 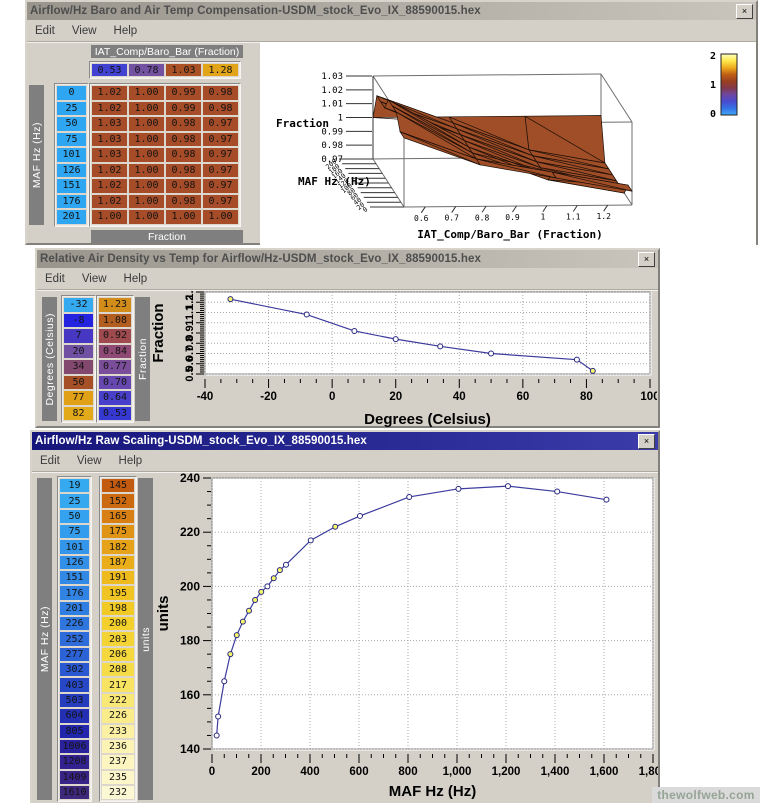 I want to click on table-cell: 182, so click(x=118, y=547).